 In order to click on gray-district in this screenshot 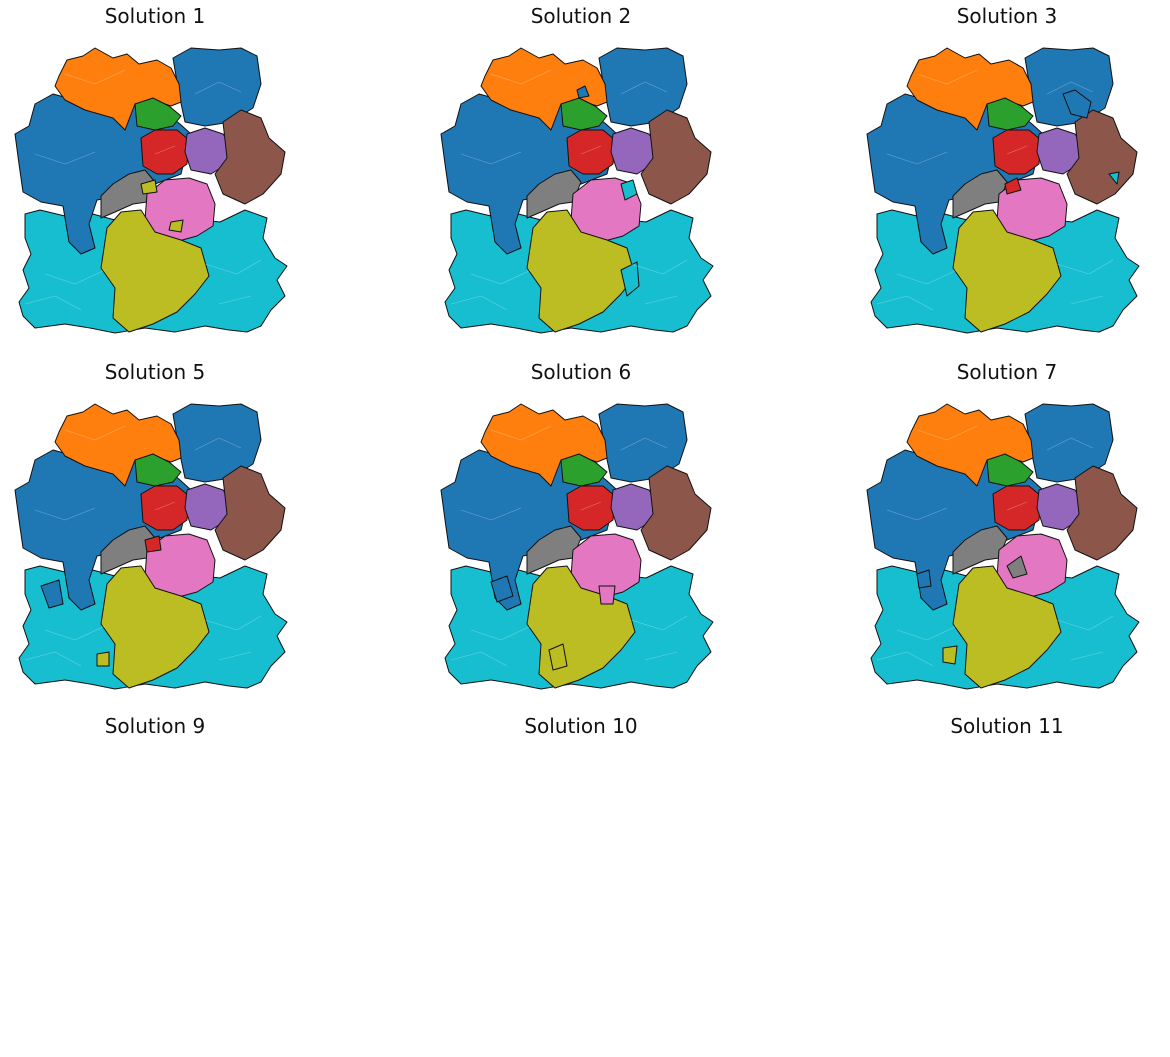, I will do `click(1017, 567)`.